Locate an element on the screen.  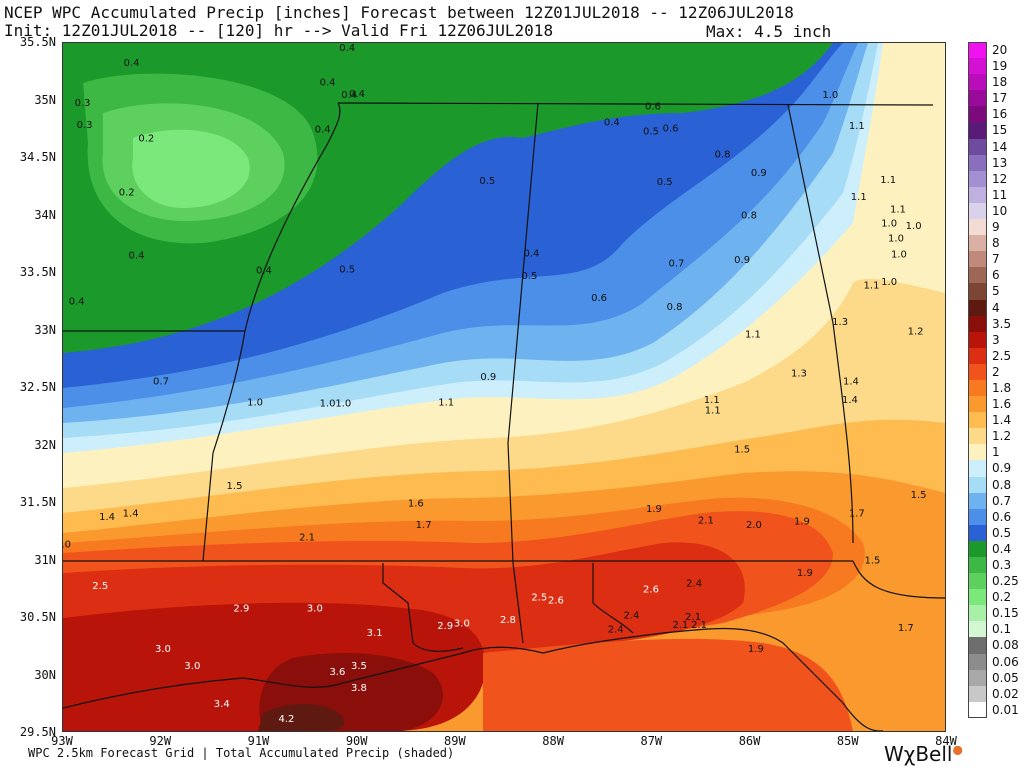
value-label: 2.4 is located at coordinates (694, 584).